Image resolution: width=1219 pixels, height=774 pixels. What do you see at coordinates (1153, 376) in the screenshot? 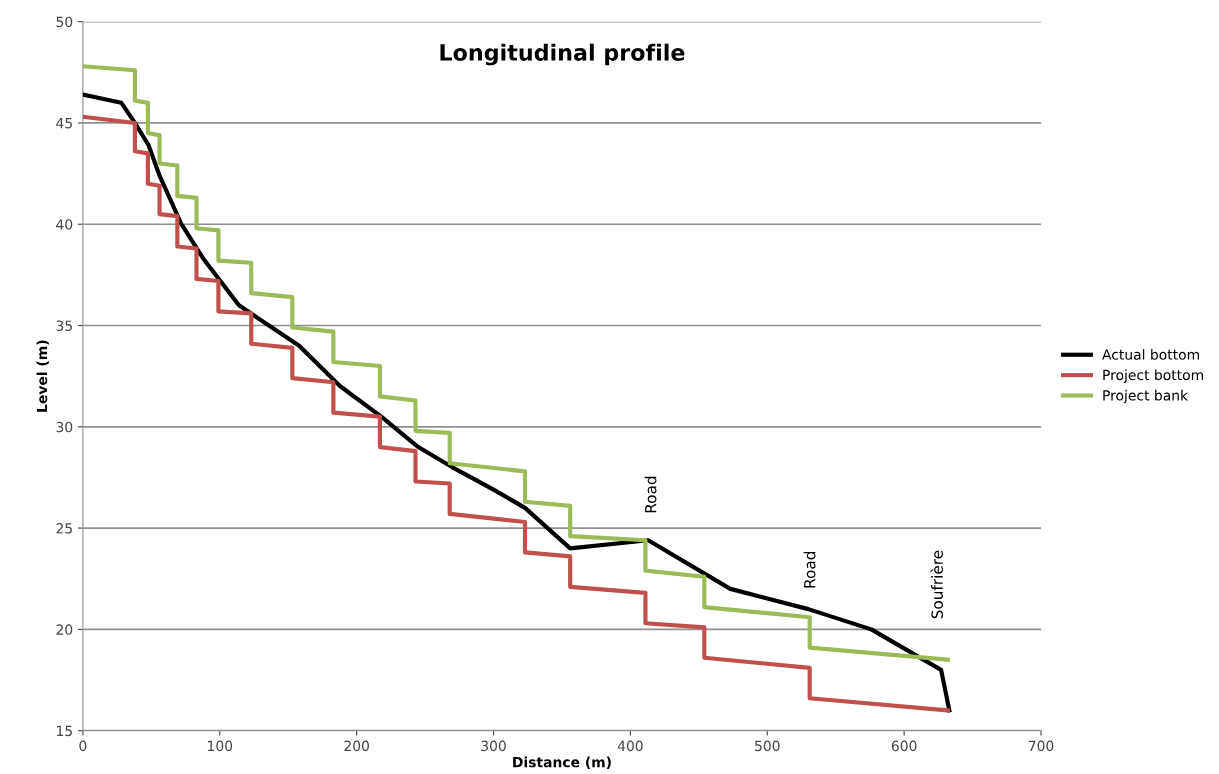
I see `legend-label: Project bottom` at bounding box center [1153, 376].